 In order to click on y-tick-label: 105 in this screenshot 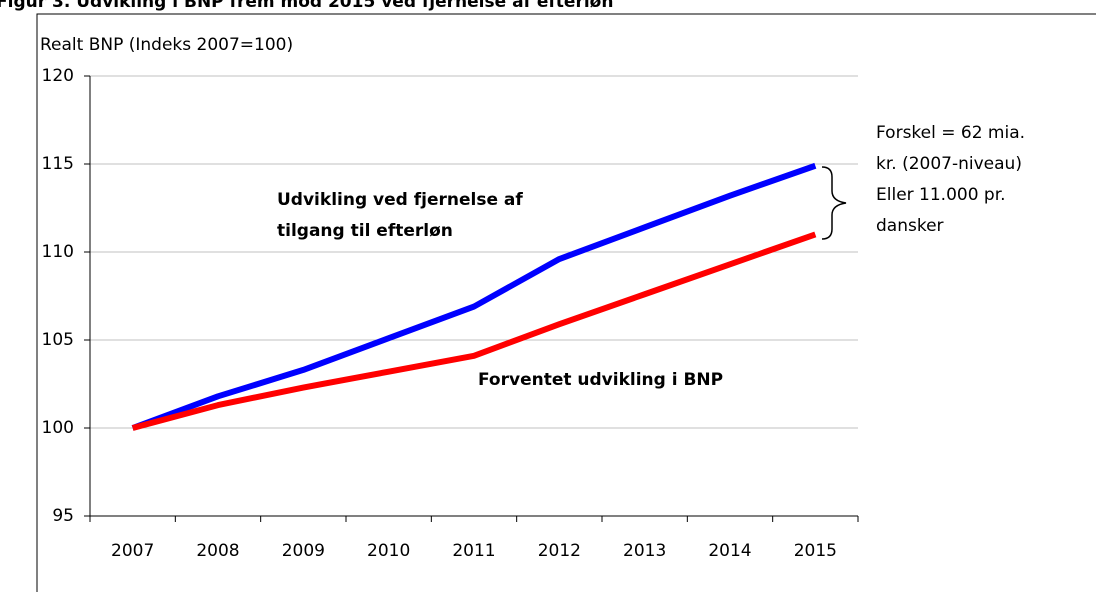, I will do `click(58, 340)`.